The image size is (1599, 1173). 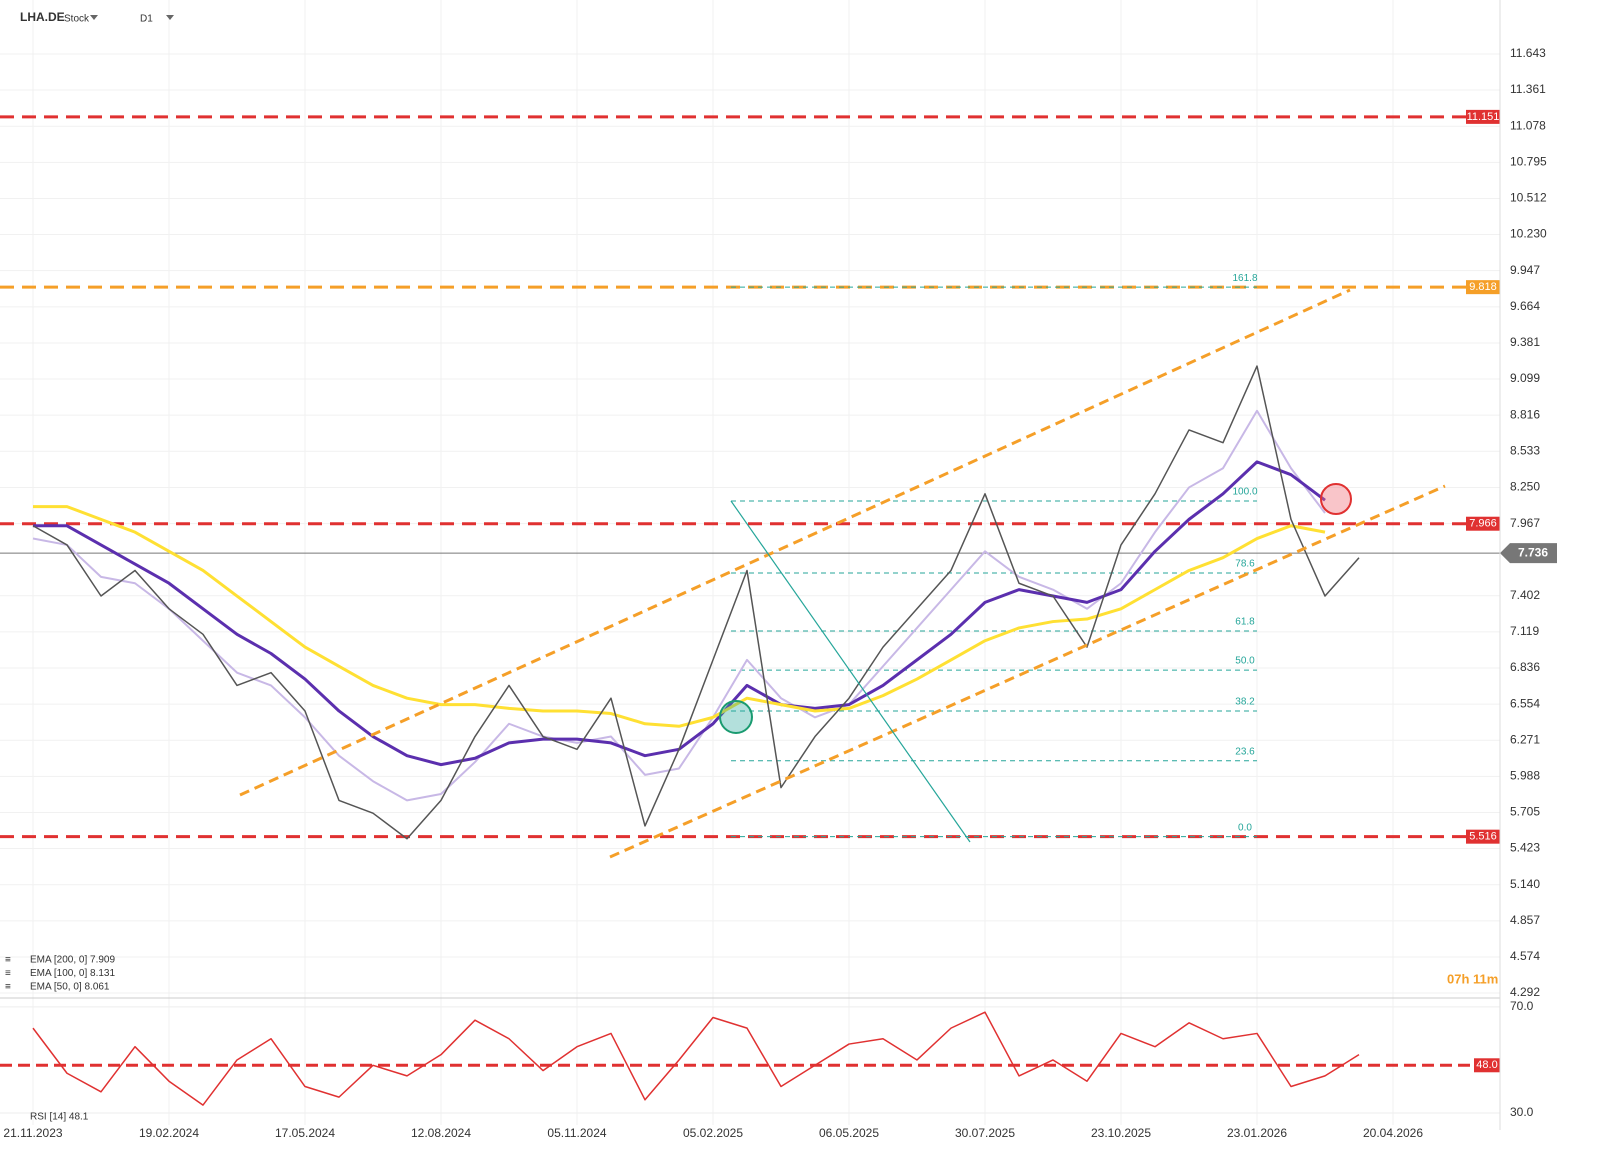 I want to click on x-tick-label: 05.02.2025, so click(x=713, y=1133).